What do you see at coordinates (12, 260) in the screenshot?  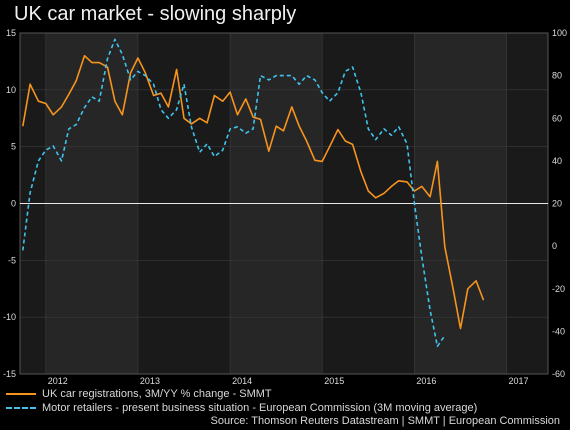 I see `y-left-tick-label: -5` at bounding box center [12, 260].